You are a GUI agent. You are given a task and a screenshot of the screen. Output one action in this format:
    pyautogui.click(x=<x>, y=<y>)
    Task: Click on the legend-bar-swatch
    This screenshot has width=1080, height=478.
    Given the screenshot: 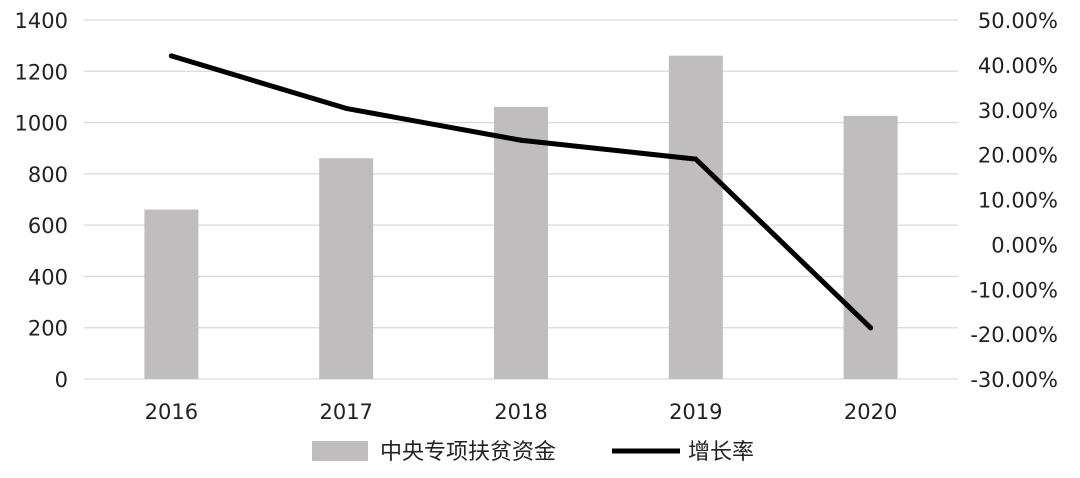 What is the action you would take?
    pyautogui.click(x=340, y=451)
    